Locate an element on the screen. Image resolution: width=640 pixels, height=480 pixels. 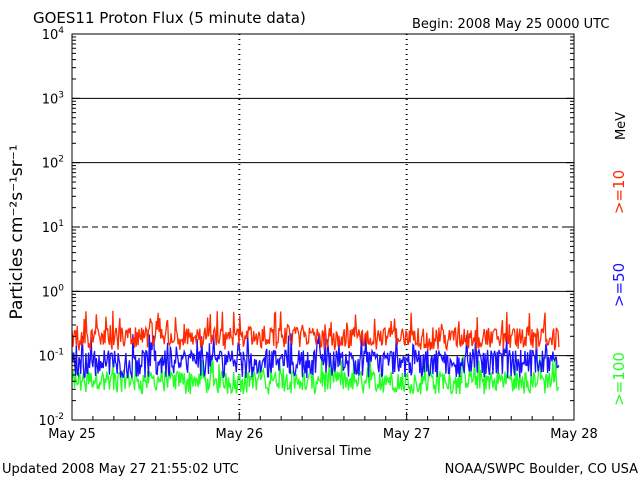
y-tick-label: 10⁰ is located at coordinates (53, 291).